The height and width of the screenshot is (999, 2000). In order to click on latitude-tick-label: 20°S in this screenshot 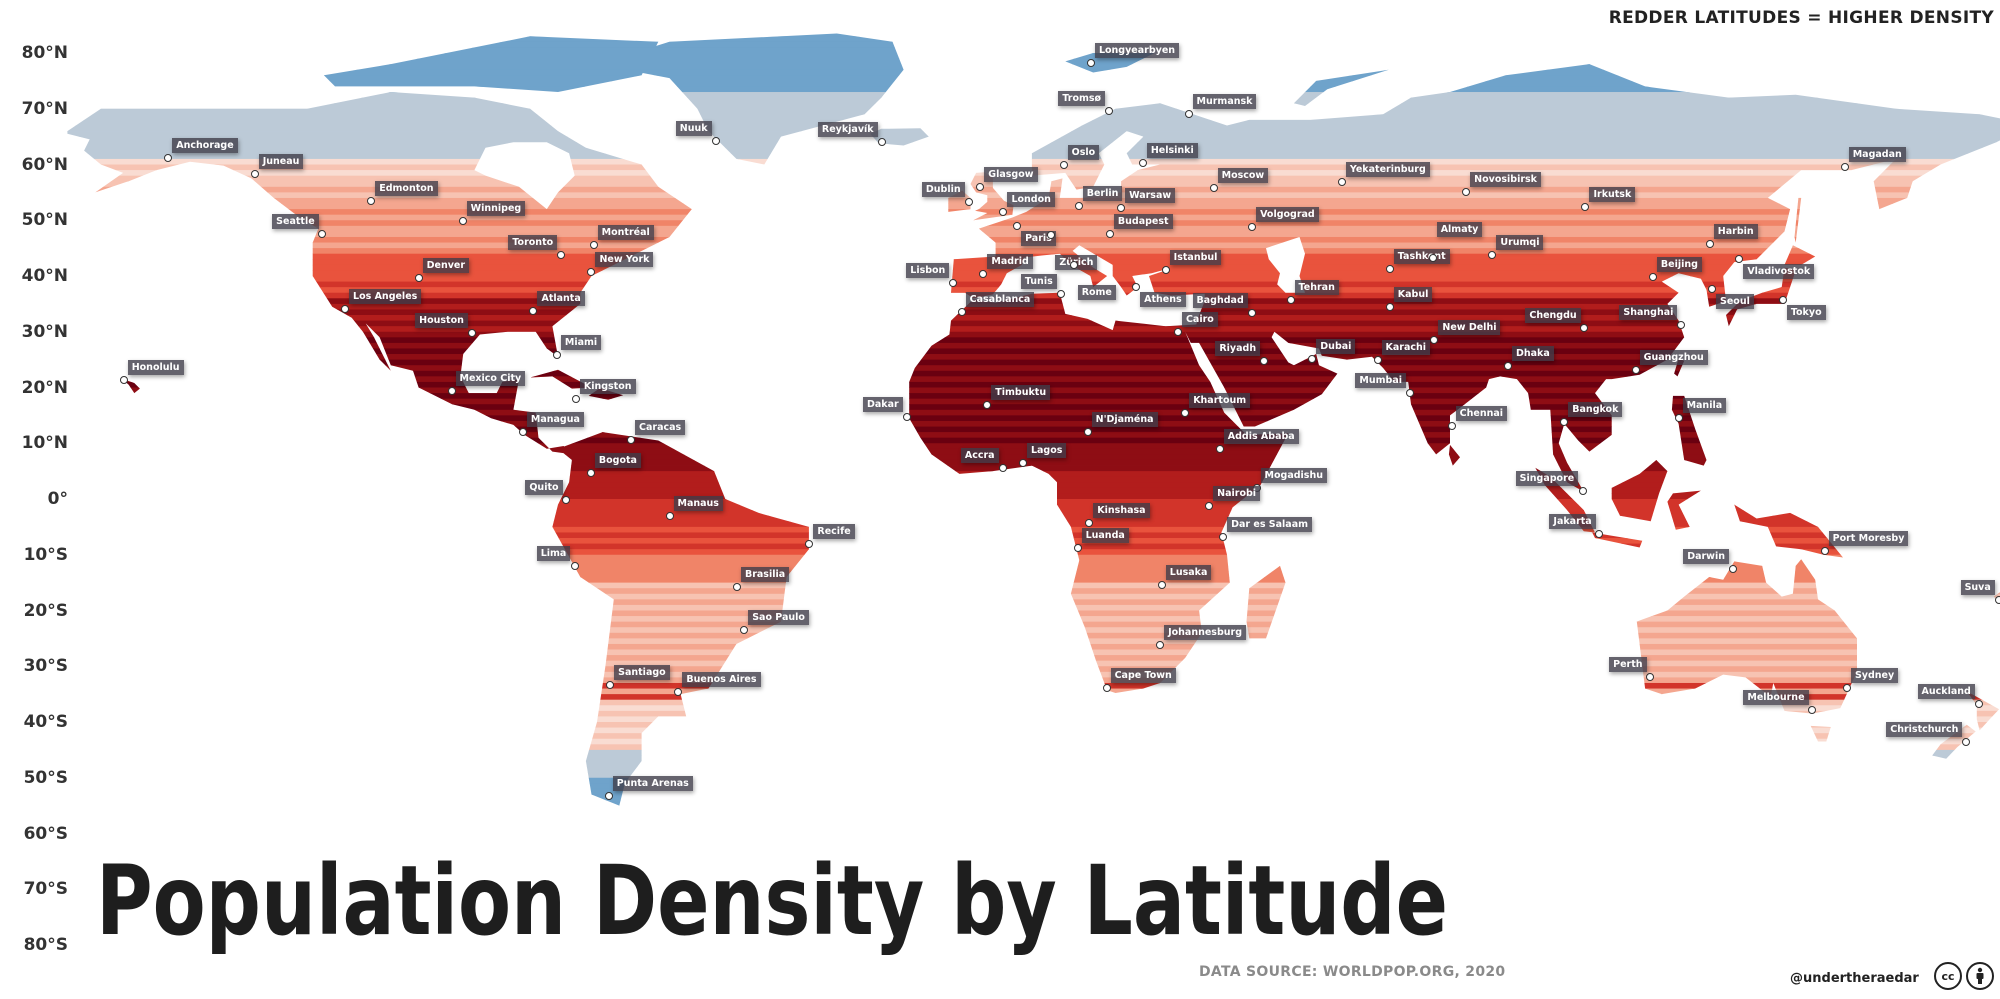, I will do `click(45, 610)`.